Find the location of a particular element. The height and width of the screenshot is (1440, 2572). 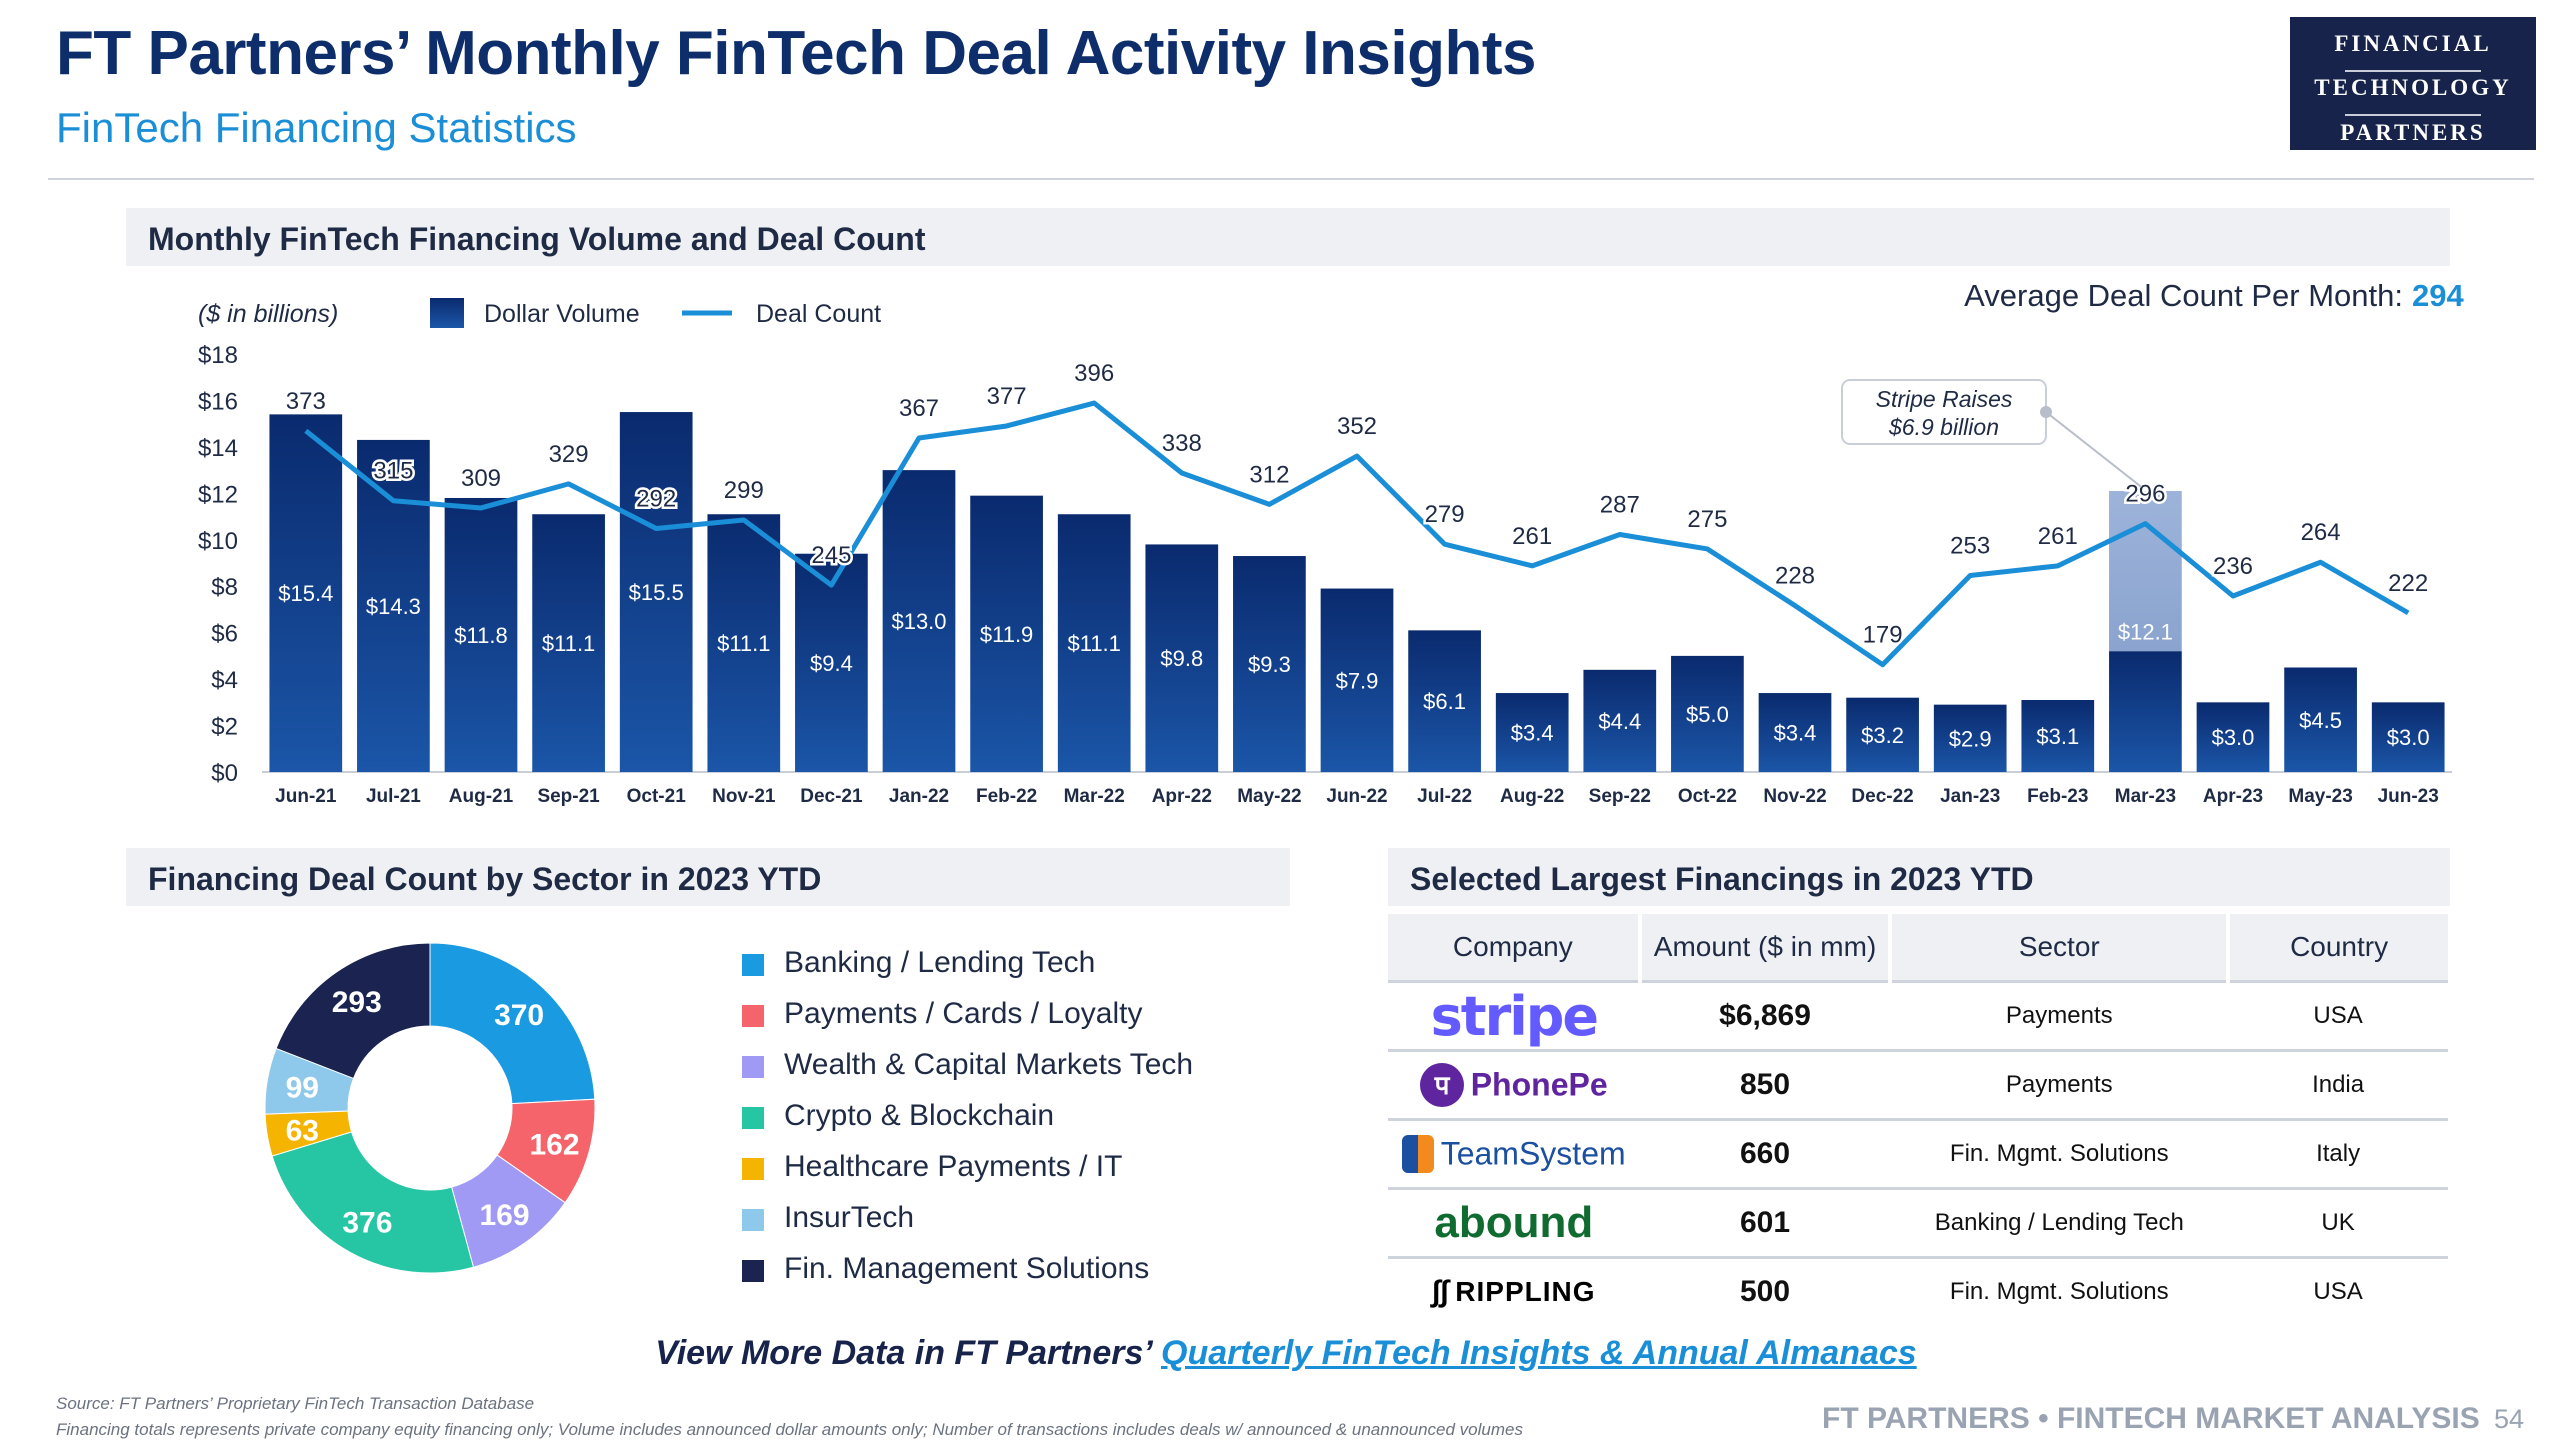

bar-value-label: $15.4 is located at coordinates (305, 593).